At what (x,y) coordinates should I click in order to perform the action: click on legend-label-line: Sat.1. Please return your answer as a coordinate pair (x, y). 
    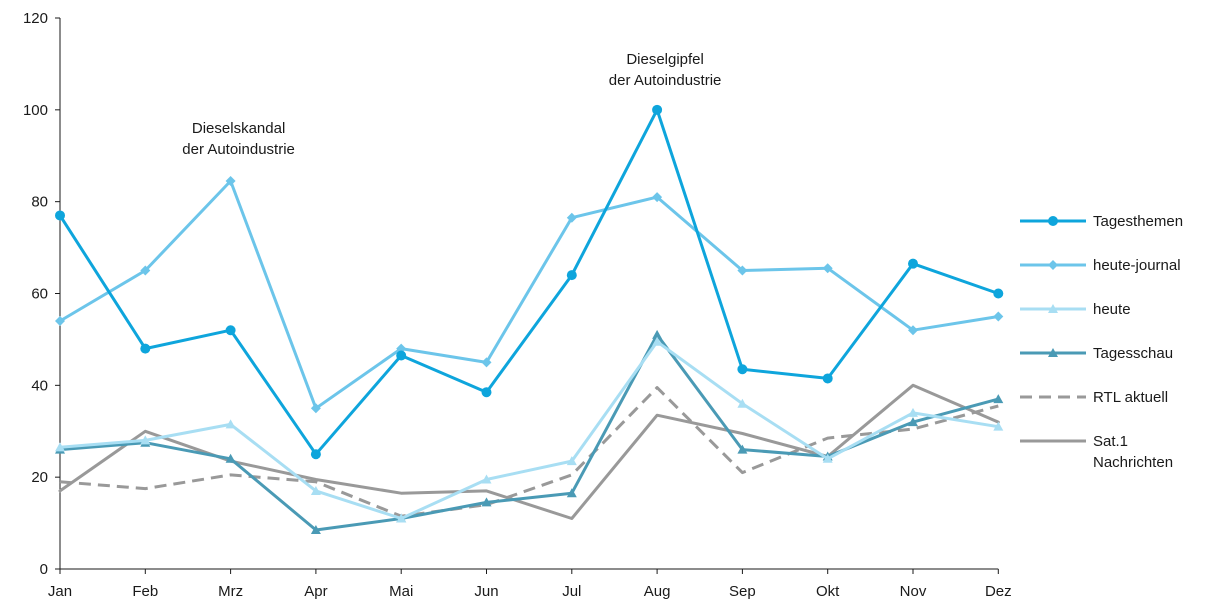
    Looking at the image, I should click on (1110, 441).